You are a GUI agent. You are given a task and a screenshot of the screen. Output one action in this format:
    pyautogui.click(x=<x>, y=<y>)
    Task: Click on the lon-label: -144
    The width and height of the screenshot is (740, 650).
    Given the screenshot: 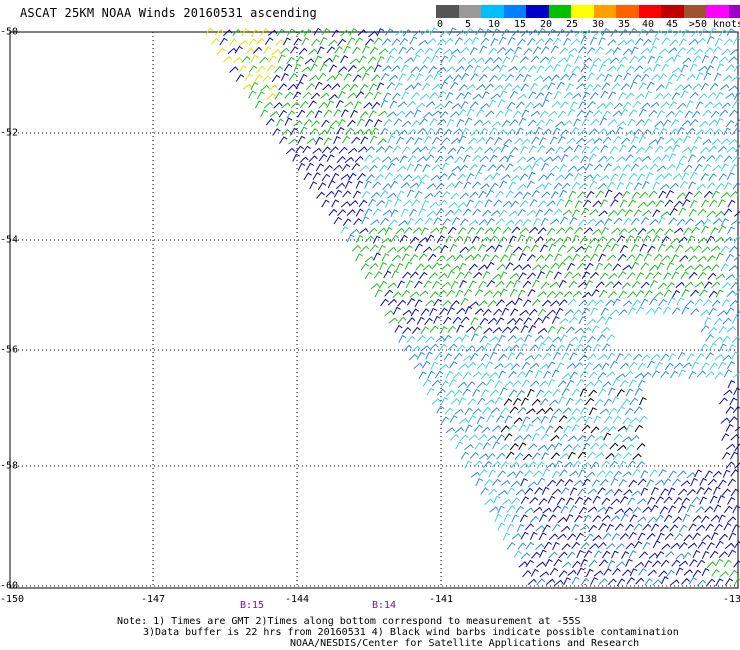 What is the action you would take?
    pyautogui.click(x=297, y=599)
    